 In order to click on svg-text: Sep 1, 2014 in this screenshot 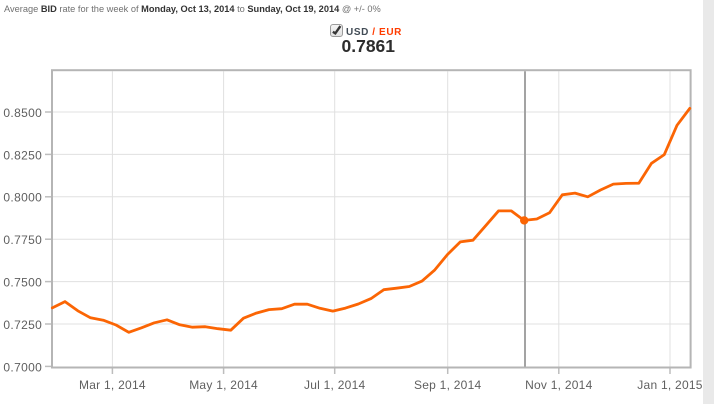, I will do `click(448, 385)`.